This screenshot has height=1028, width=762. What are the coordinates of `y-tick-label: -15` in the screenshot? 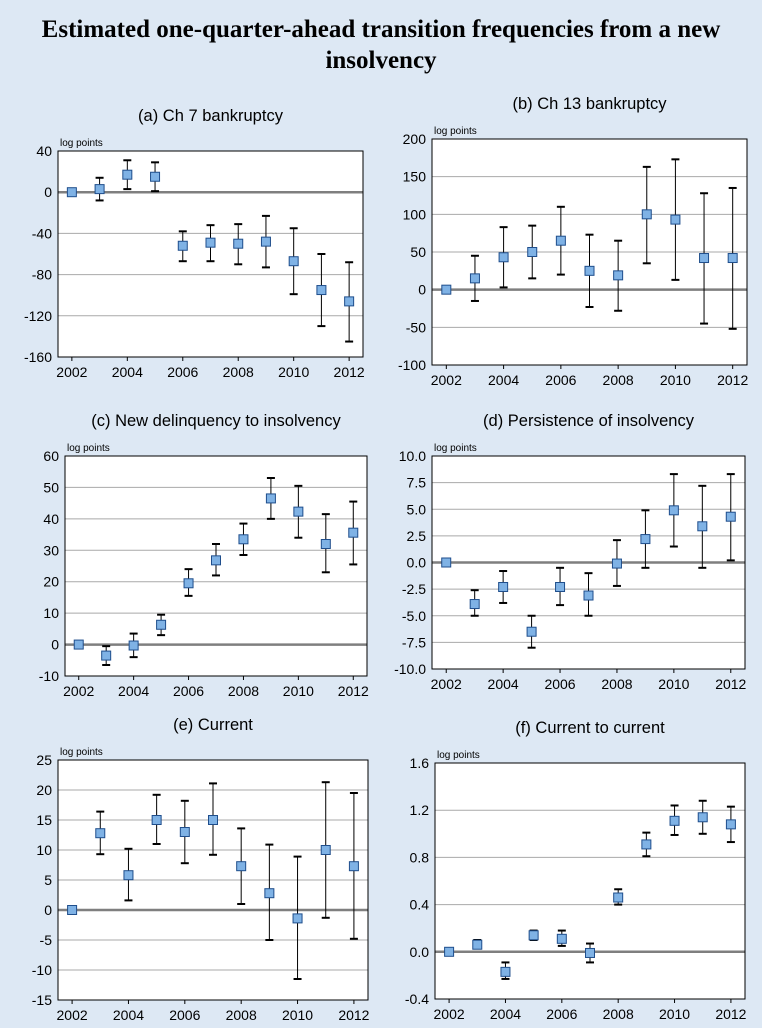 It's located at (42, 1000).